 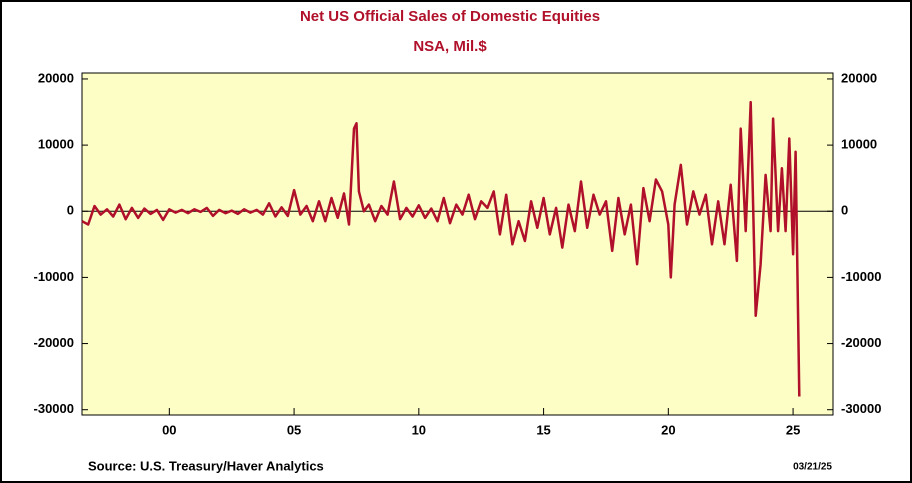 I want to click on y2-tick-label: 20000, so click(x=859, y=77).